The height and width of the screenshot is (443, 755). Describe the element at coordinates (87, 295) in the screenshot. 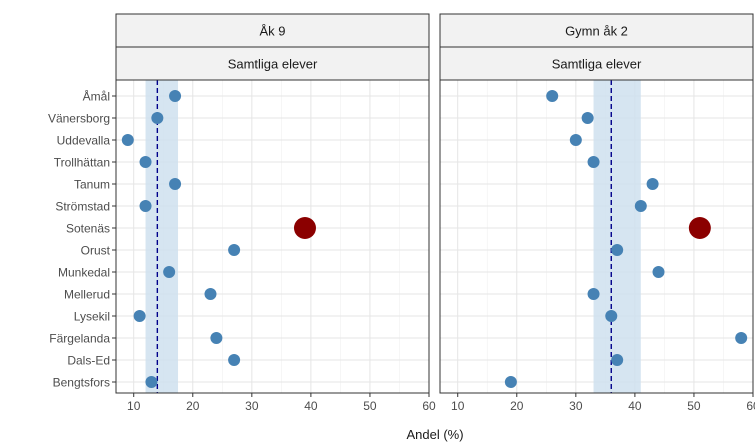

I see `category-label: Mellerud` at that location.